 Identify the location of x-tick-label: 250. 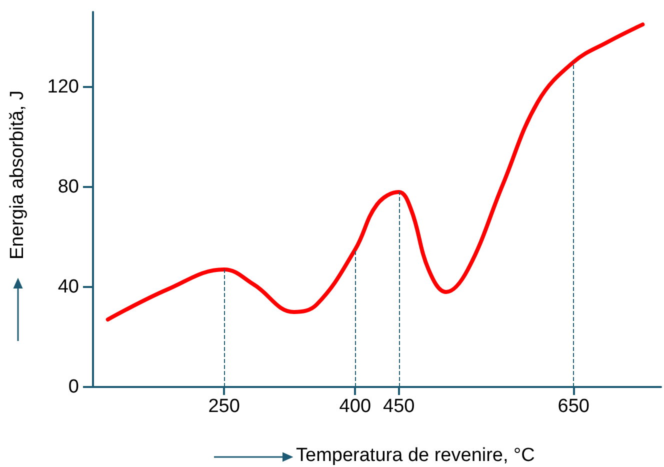
(224, 406).